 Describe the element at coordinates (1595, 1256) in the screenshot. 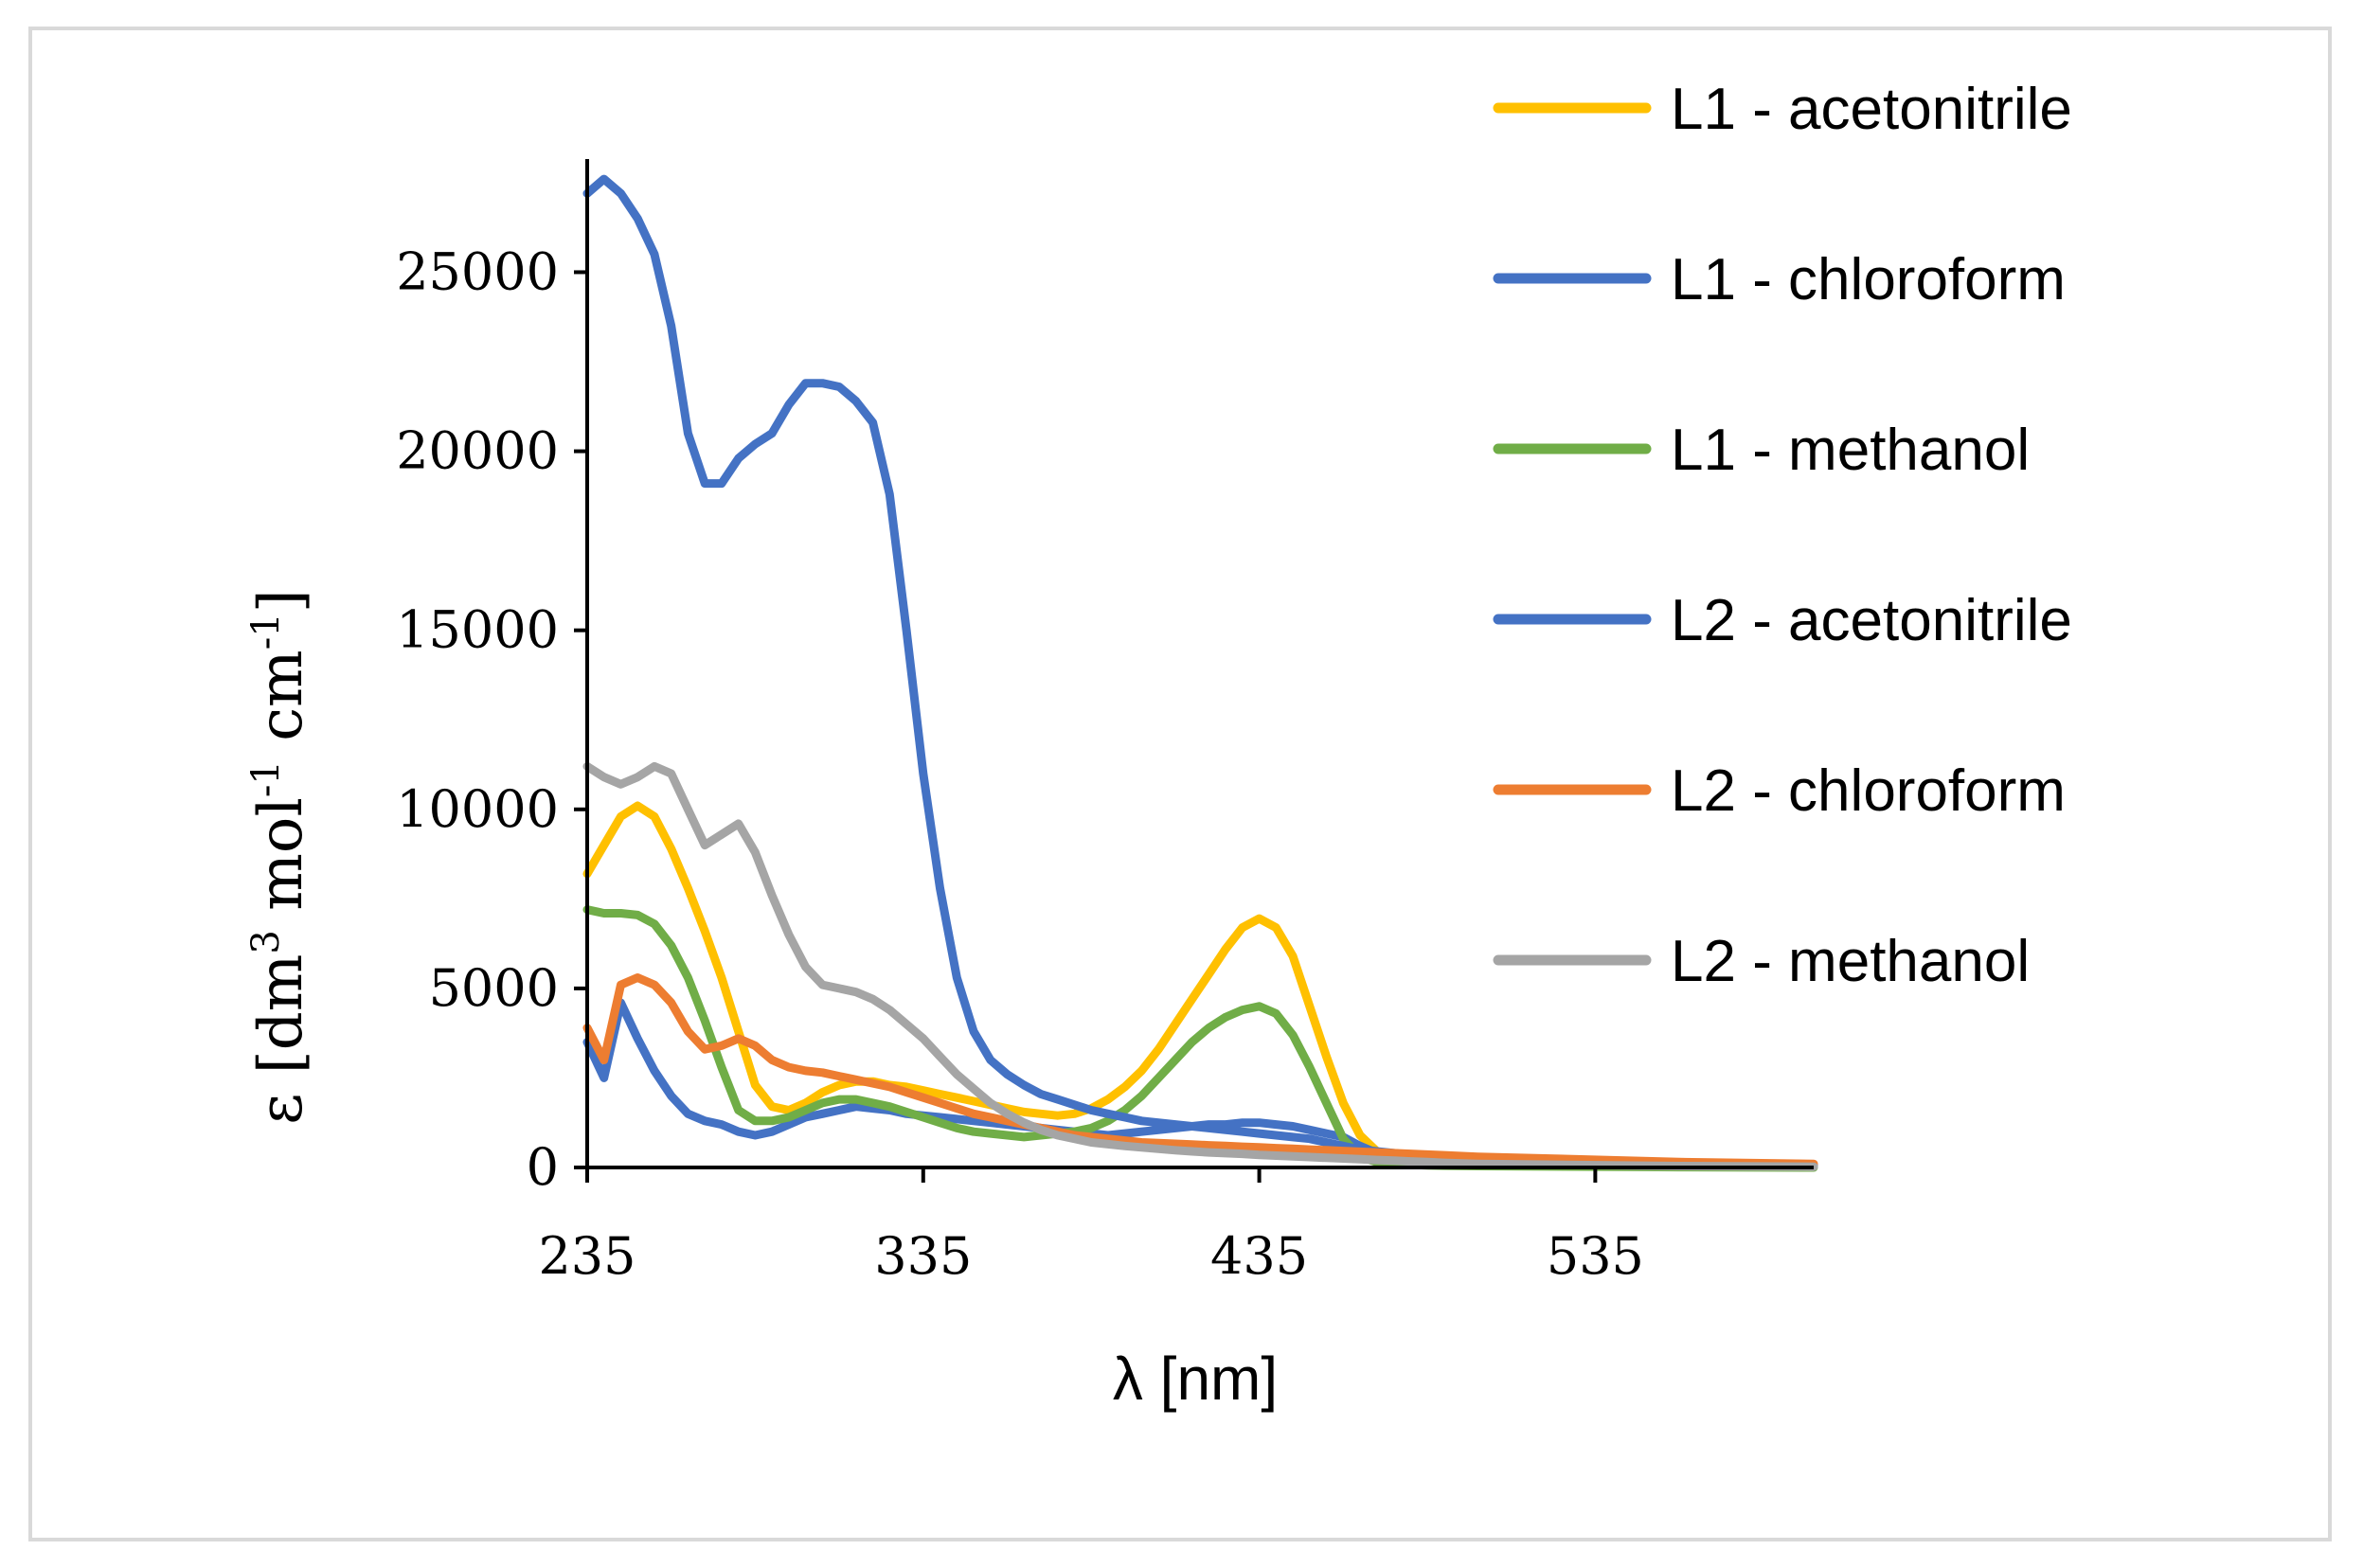

I see `x-tick-label: 535` at that location.